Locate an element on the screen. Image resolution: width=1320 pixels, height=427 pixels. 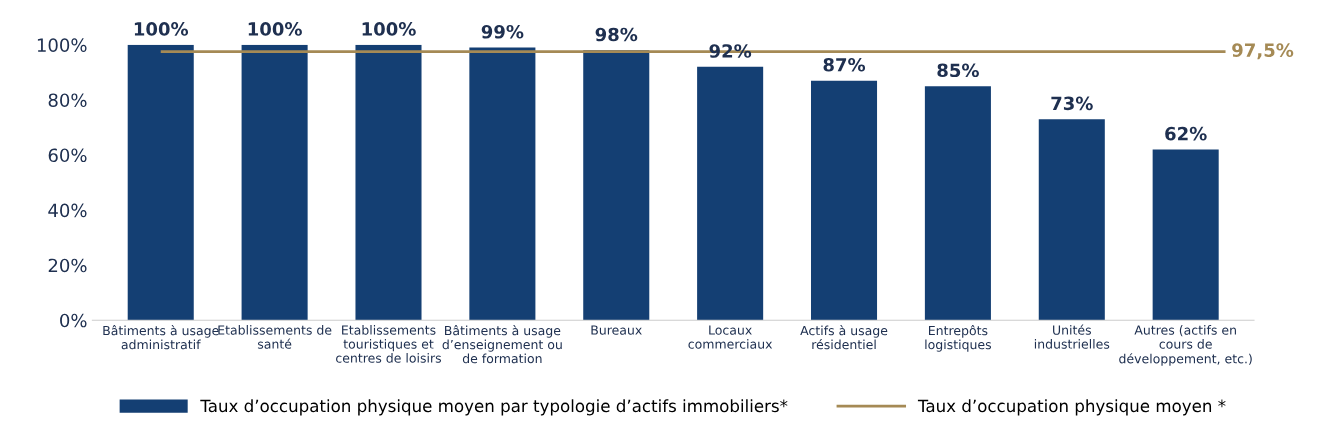
legend-label: Taux d’occupation physique moyen par typologie d’actifs immobiliers* is located at coordinates (494, 407).